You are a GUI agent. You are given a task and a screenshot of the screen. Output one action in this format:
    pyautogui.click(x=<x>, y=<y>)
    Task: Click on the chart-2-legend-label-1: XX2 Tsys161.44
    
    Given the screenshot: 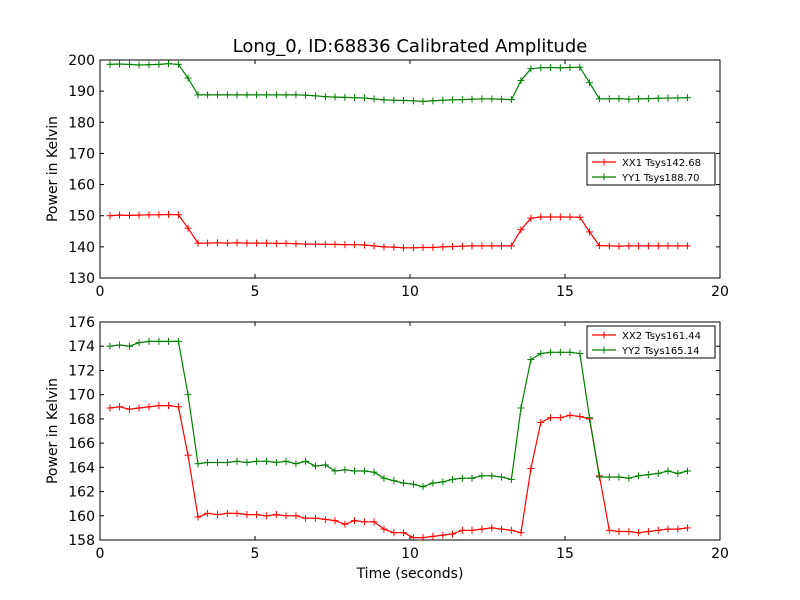 What is the action you would take?
    pyautogui.click(x=661, y=336)
    